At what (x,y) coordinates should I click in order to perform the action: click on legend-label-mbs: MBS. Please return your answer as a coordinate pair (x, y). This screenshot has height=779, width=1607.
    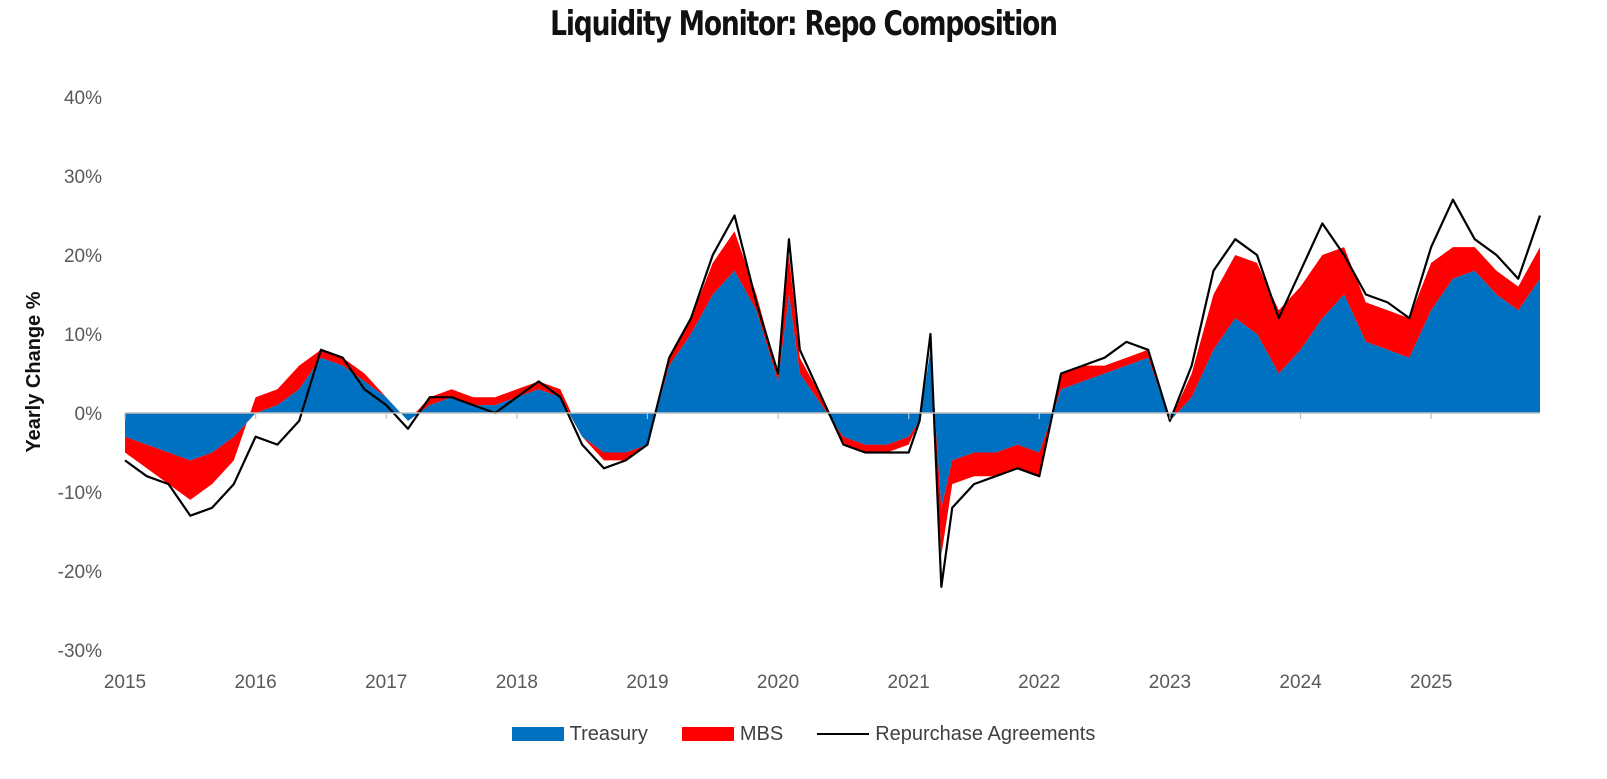
    Looking at the image, I should click on (761, 733).